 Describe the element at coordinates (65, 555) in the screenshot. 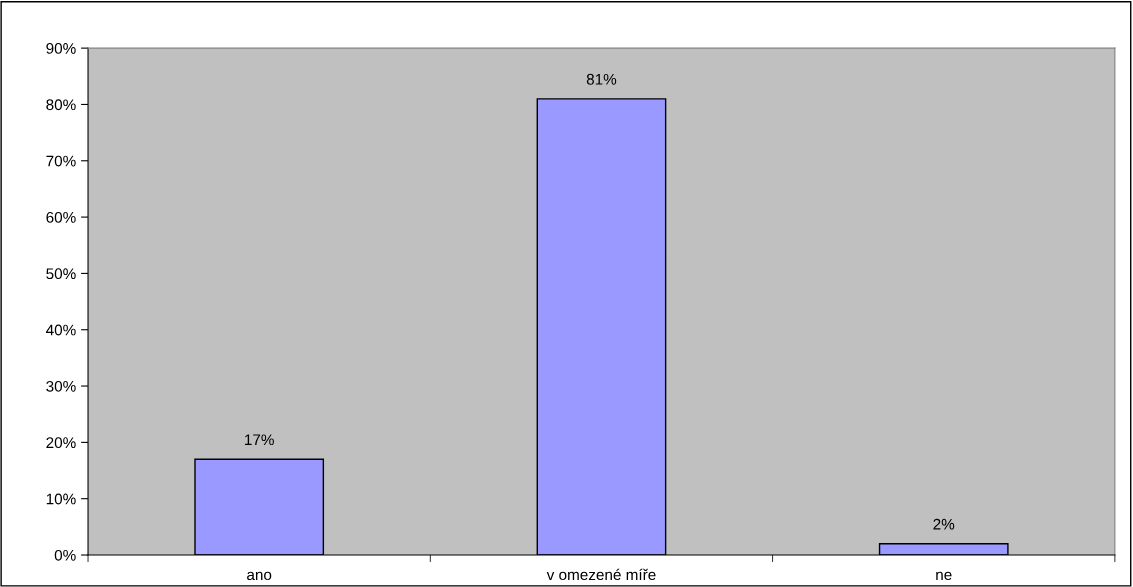

I see `y-tick-label: 0%` at that location.